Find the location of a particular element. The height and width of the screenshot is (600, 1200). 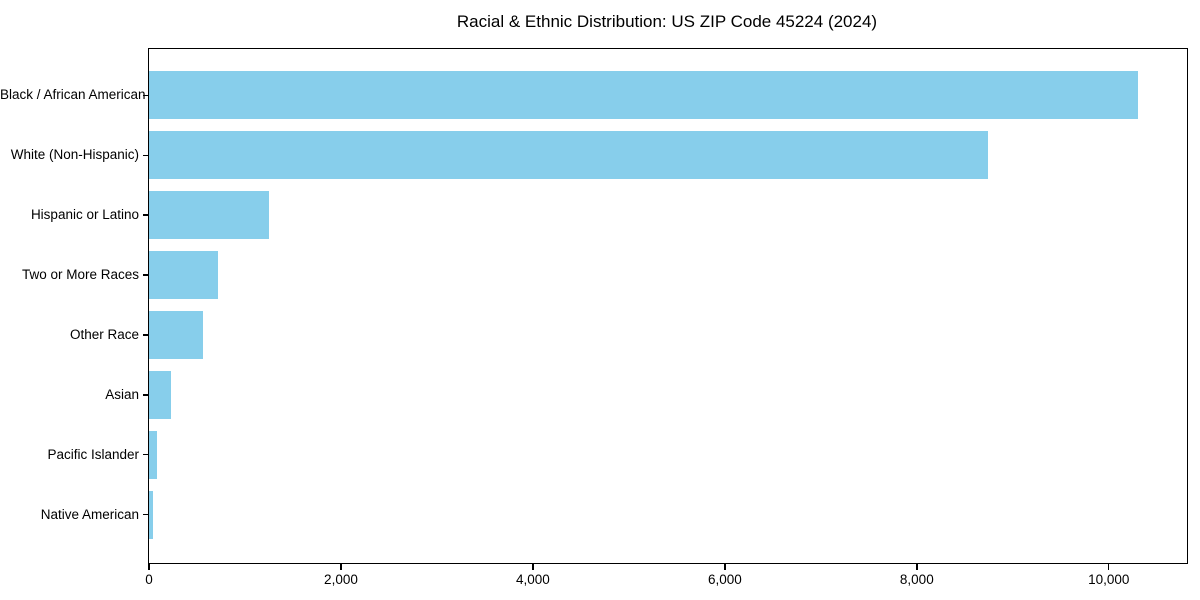

y-tick-label: Asian is located at coordinates (122, 394).